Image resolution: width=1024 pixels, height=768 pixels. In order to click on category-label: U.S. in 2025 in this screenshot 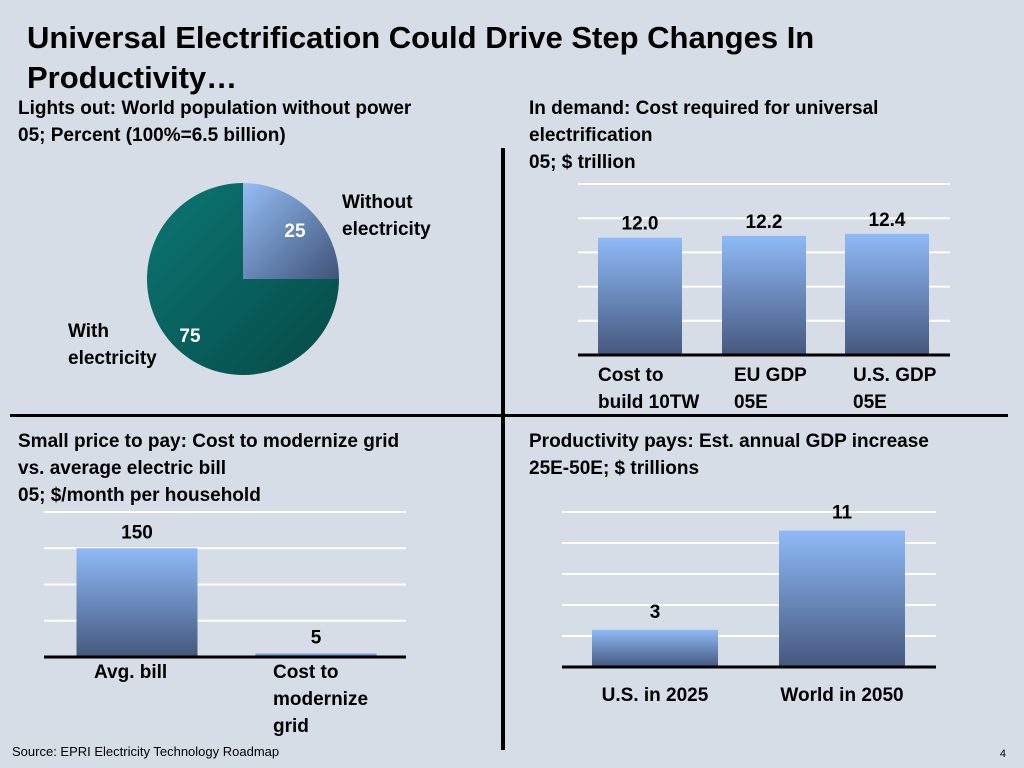, I will do `click(655, 695)`.